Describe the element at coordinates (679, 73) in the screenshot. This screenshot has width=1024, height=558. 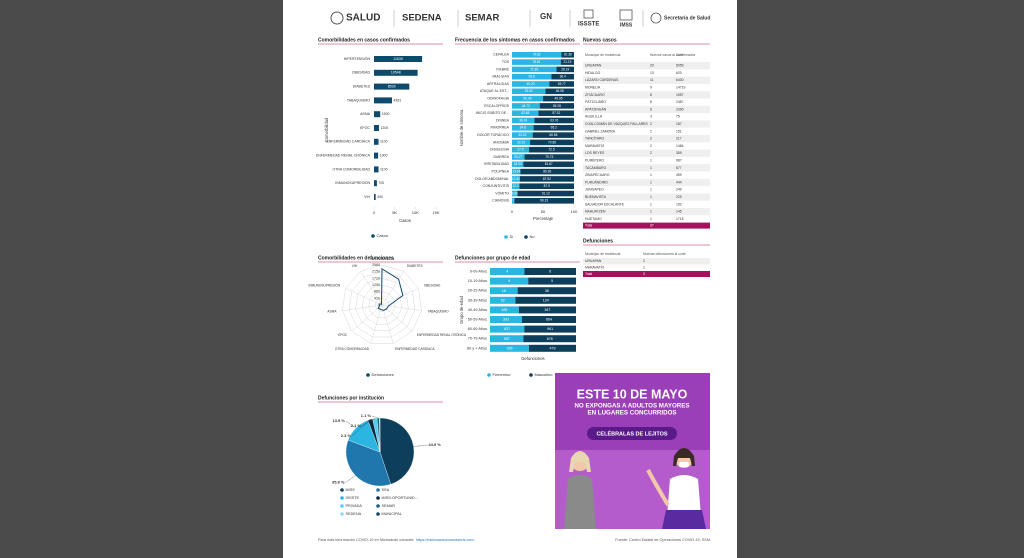
I see `cell: 620` at that location.